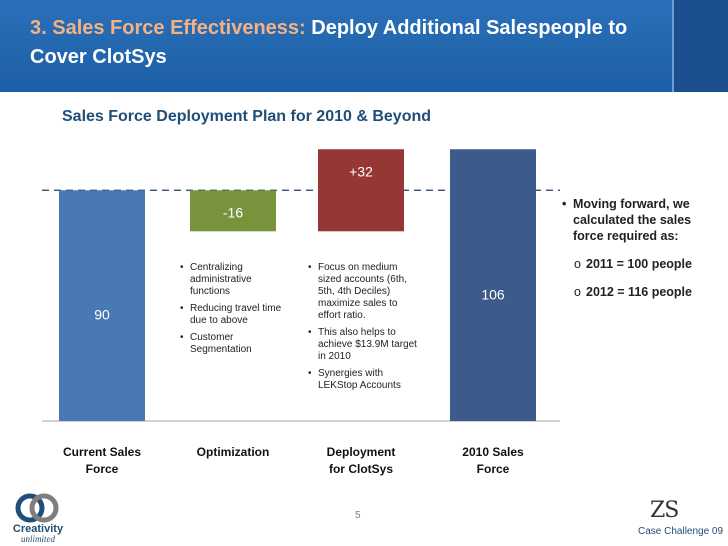  I want to click on page-number: 5, so click(358, 515).